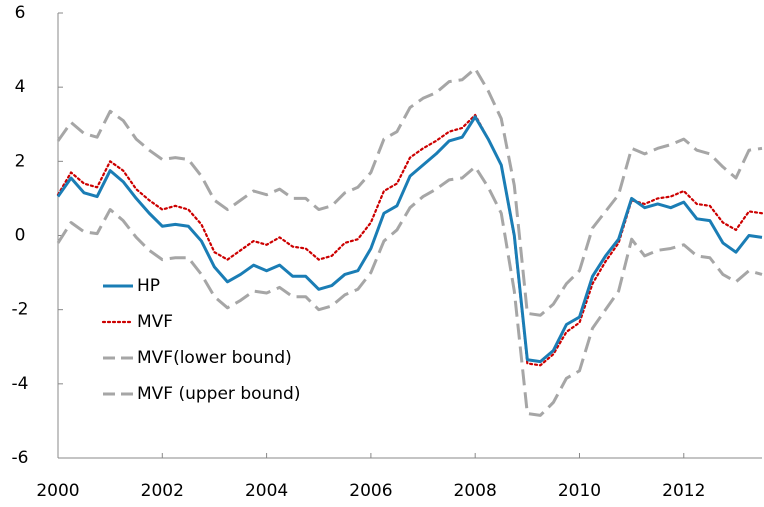 Image resolution: width=764 pixels, height=507 pixels. I want to click on legend-label: MVF, so click(155, 322).